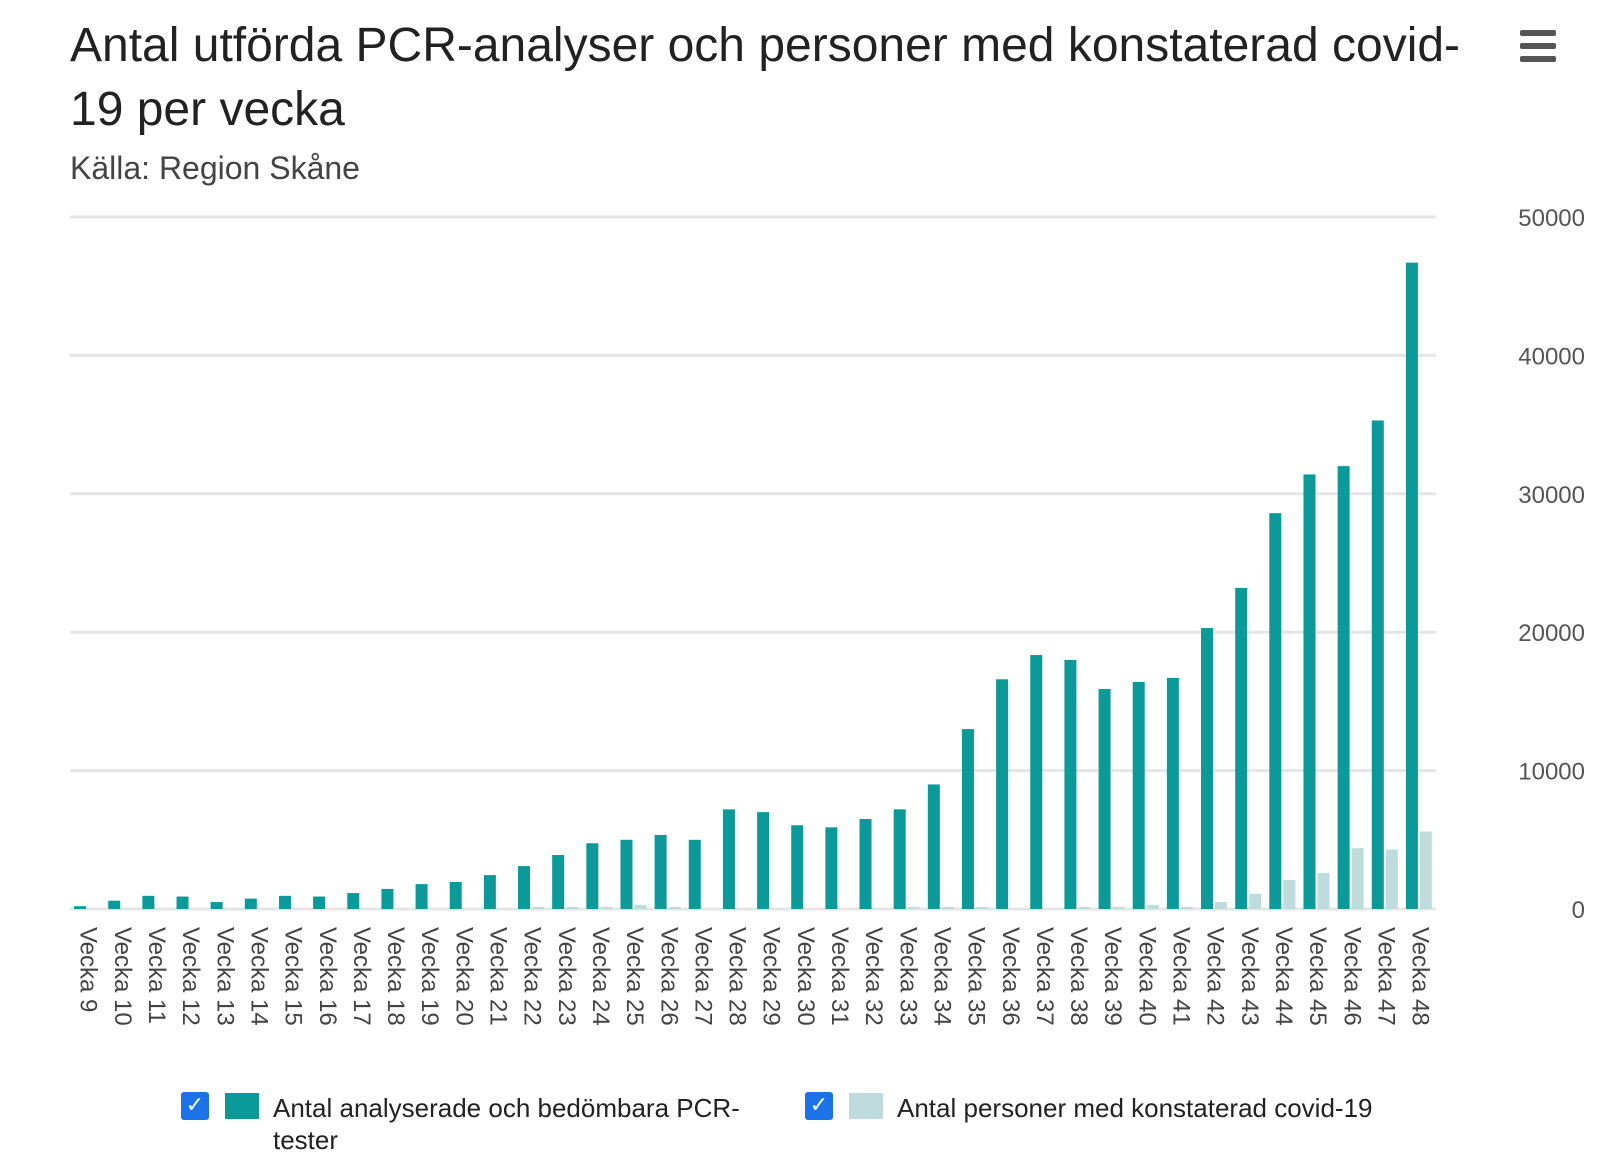 This screenshot has width=1600, height=1156. Describe the element at coordinates (1551, 772) in the screenshot. I see `y-tick-label: 10000` at that location.